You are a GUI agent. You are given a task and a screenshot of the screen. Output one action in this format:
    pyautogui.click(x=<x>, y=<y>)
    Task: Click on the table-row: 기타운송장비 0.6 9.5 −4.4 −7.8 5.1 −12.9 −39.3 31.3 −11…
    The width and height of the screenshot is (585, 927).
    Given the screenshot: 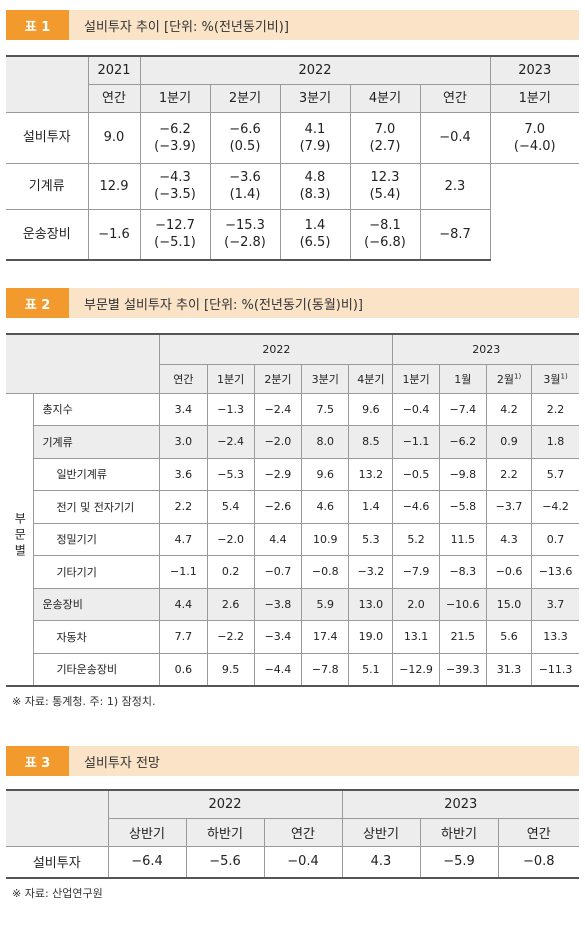 What is the action you would take?
    pyautogui.click(x=292, y=669)
    